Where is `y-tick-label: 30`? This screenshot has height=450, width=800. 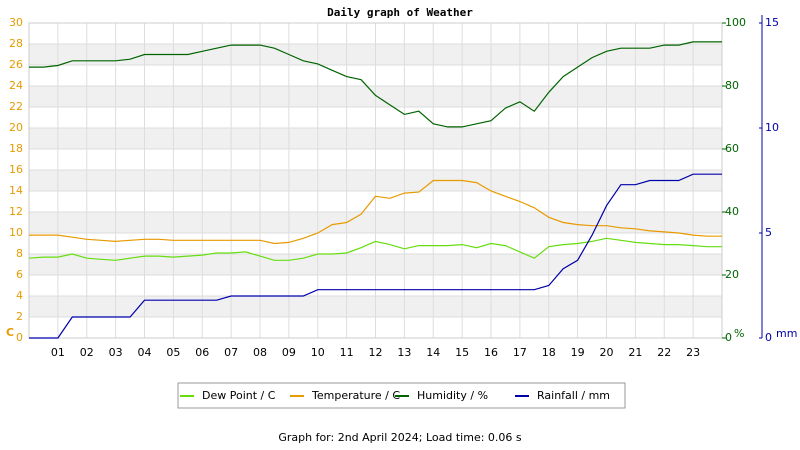 y-tick-label: 30 is located at coordinates (16, 22).